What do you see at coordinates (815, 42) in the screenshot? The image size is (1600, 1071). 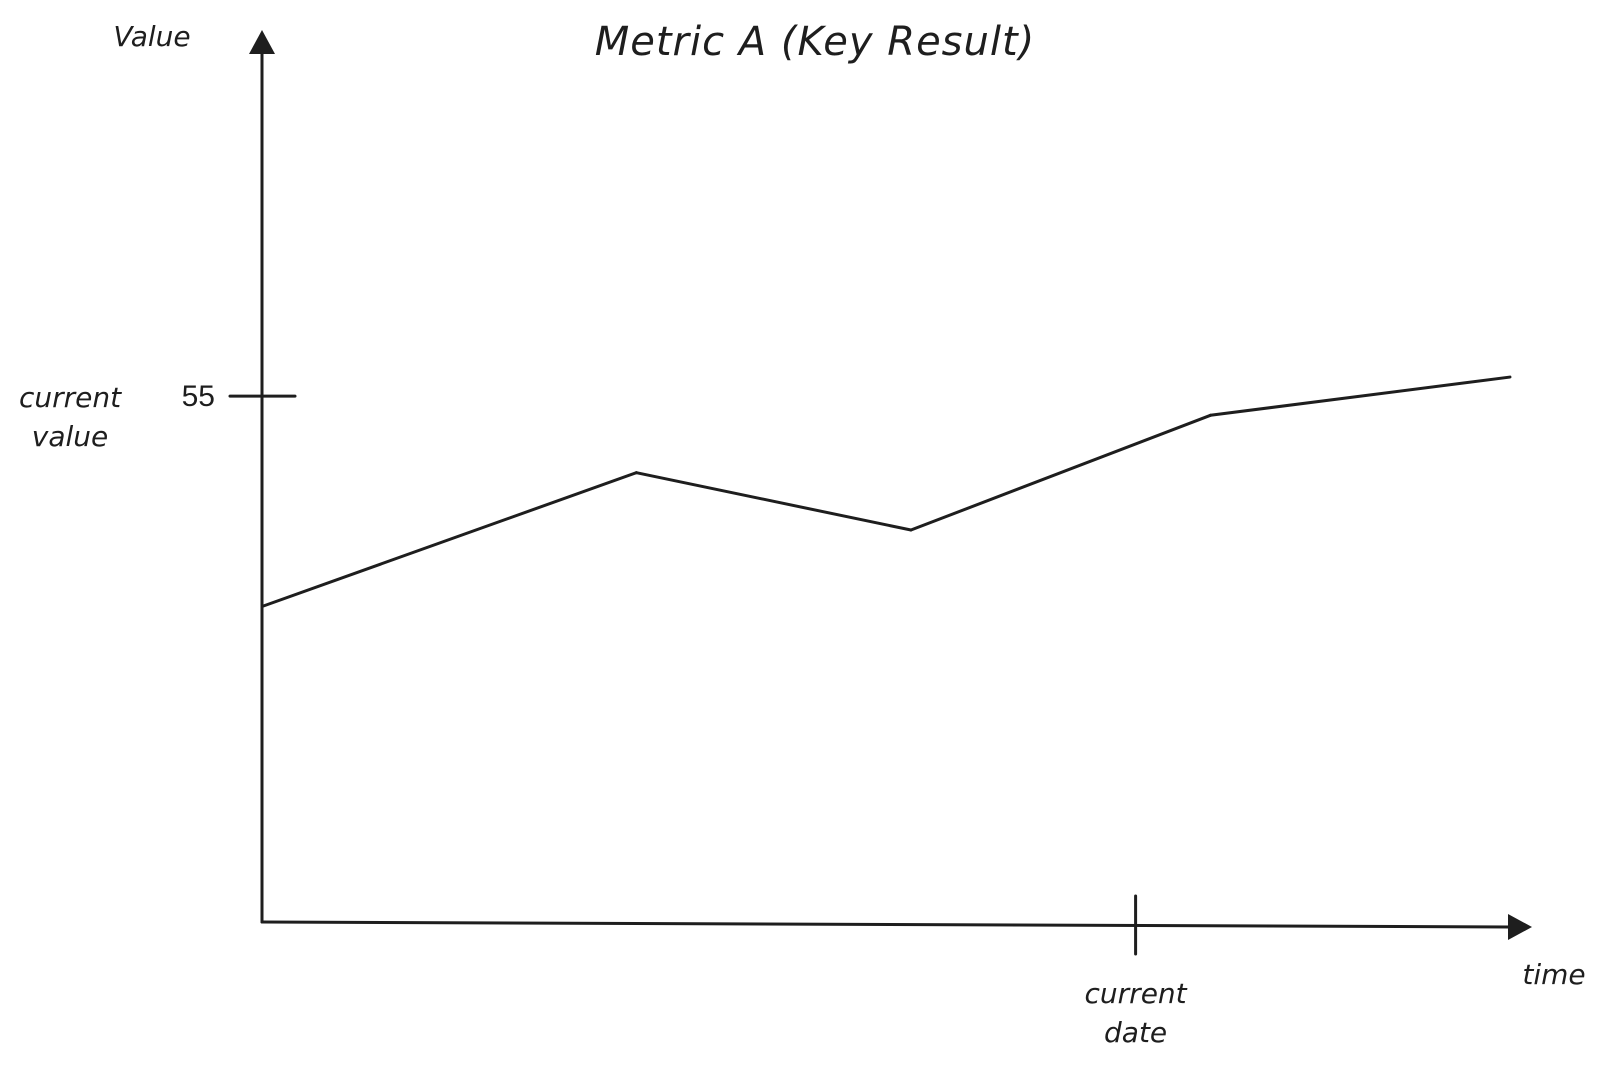 I see `chart-title: Metric A (Key Result)` at bounding box center [815, 42].